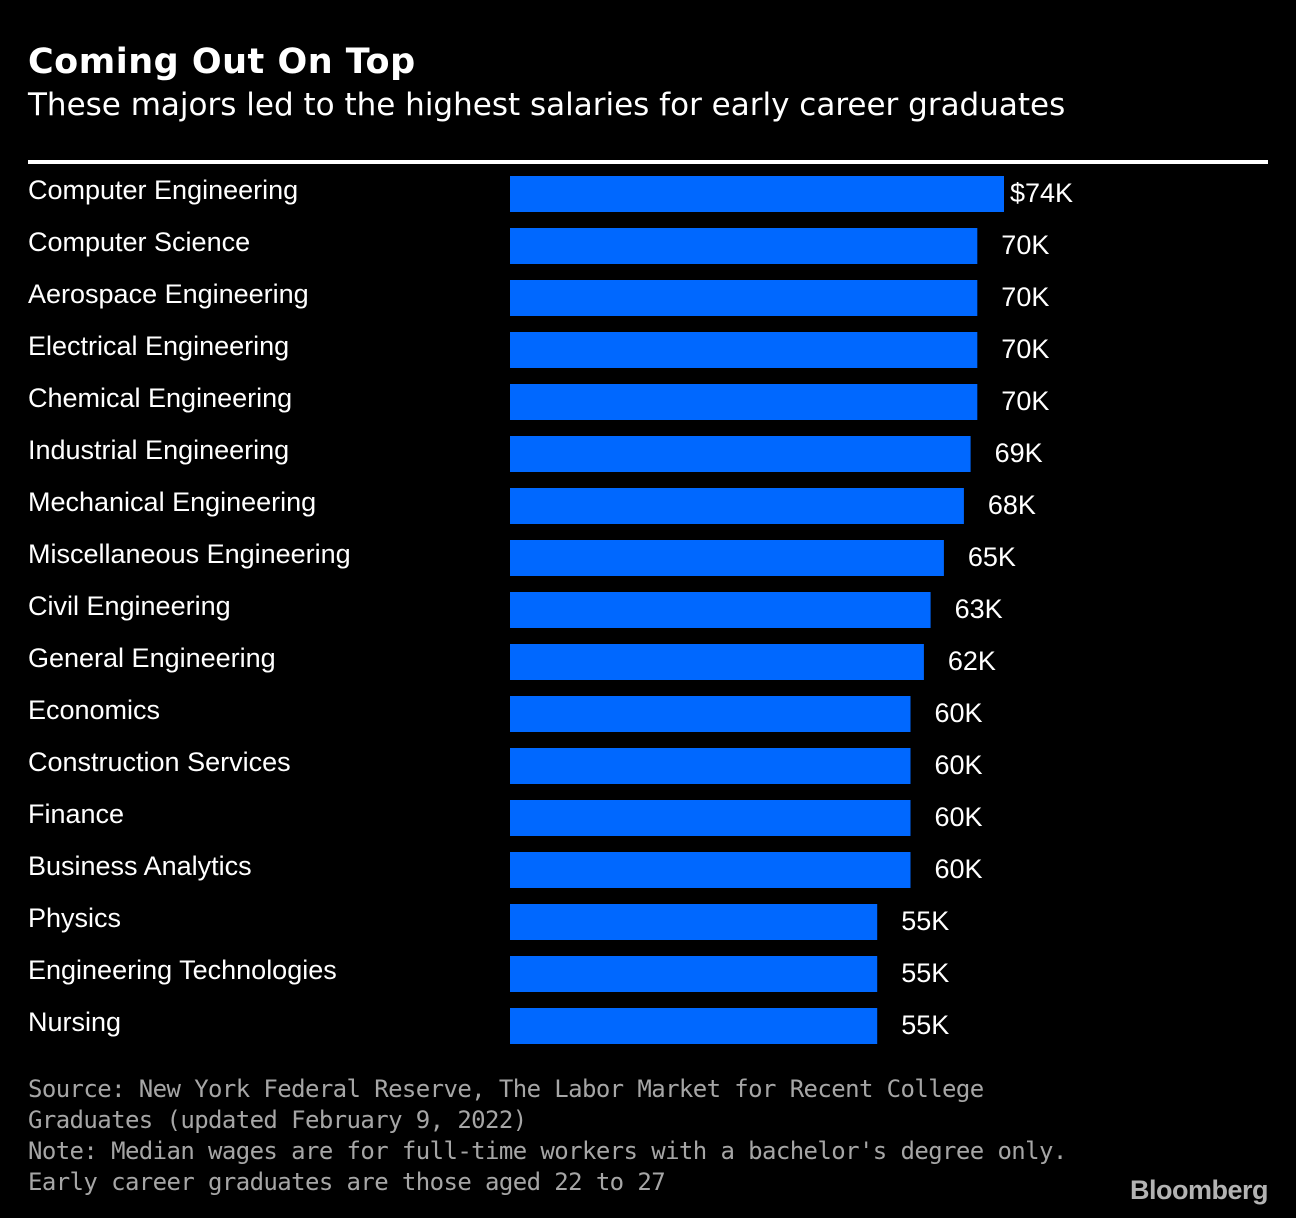  I want to click on category-label: Business Analytics, so click(140, 866).